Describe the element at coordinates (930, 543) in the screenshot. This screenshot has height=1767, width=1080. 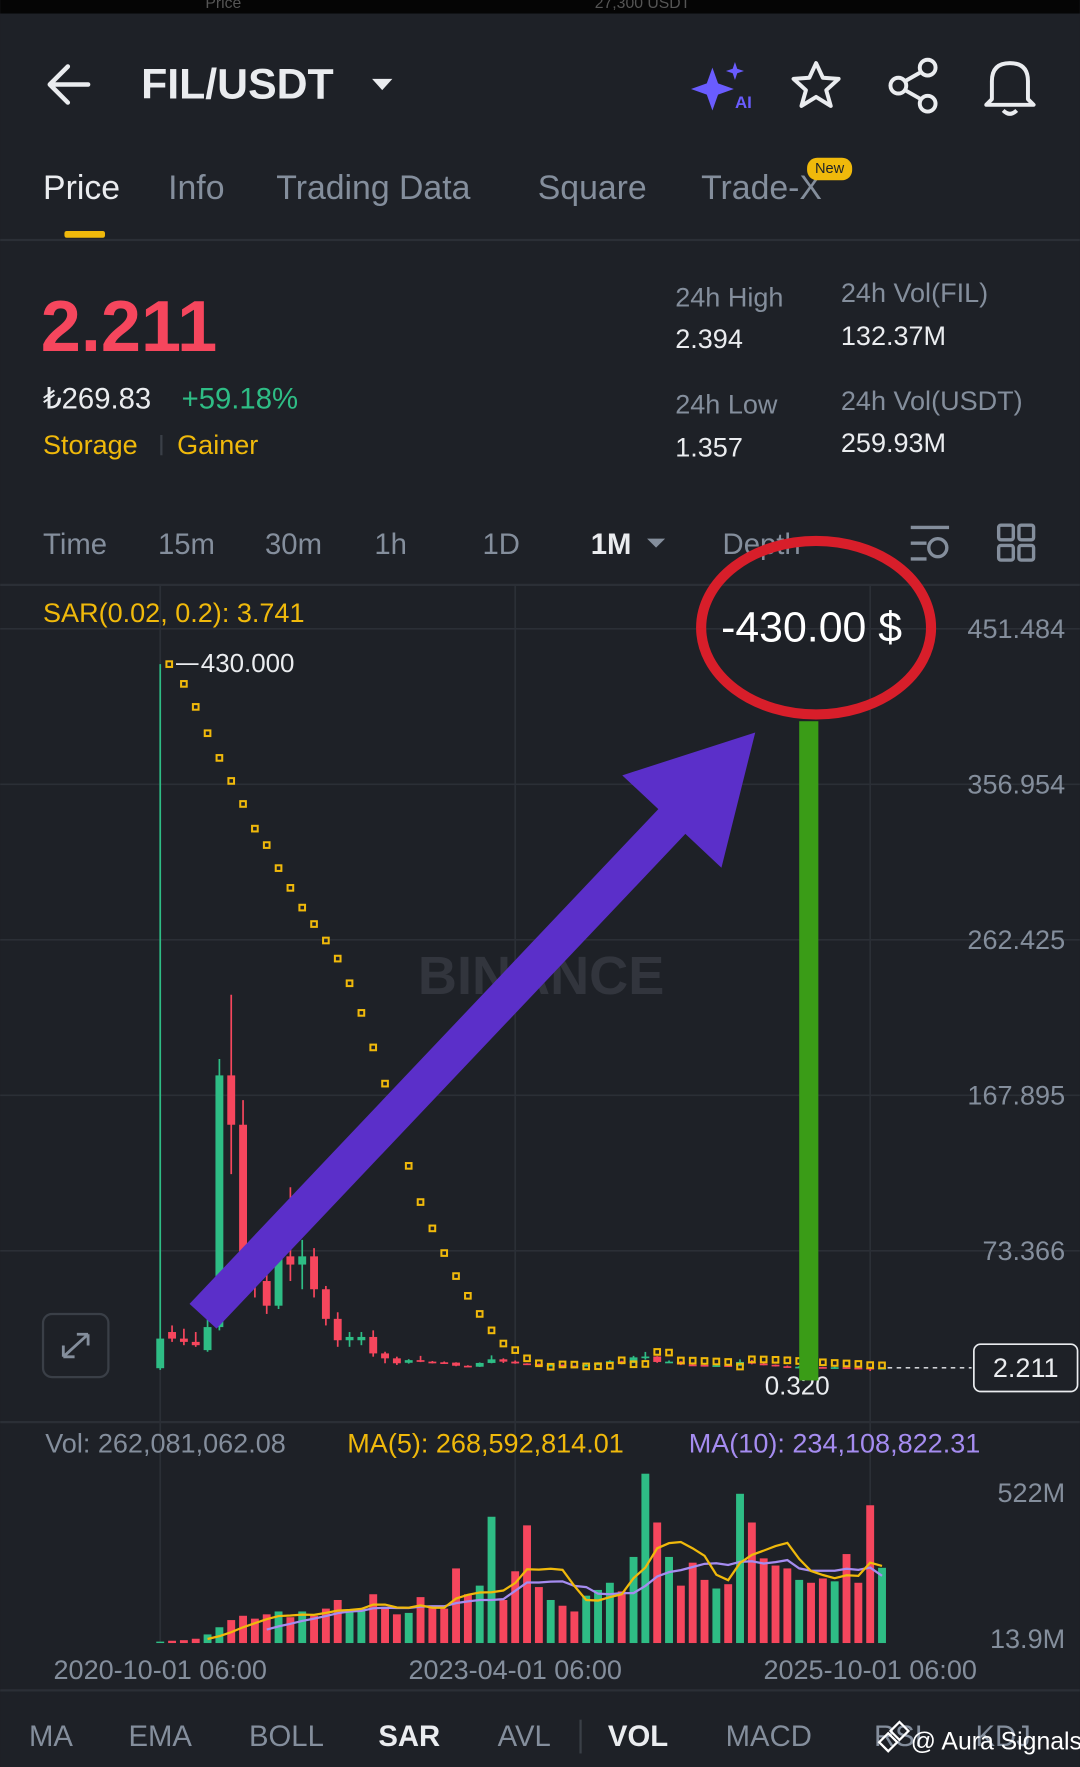
I see `chart-settings-button` at that location.